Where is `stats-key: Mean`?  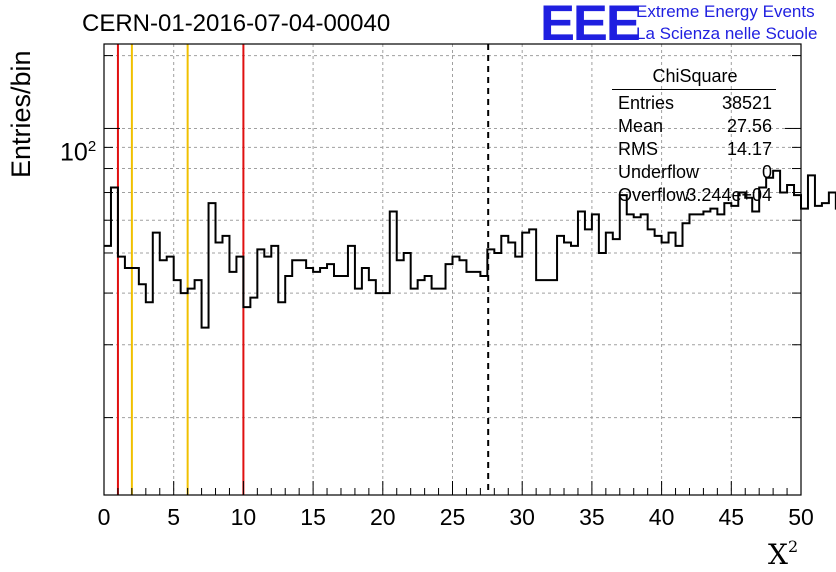
stats-key: Mean is located at coordinates (641, 126).